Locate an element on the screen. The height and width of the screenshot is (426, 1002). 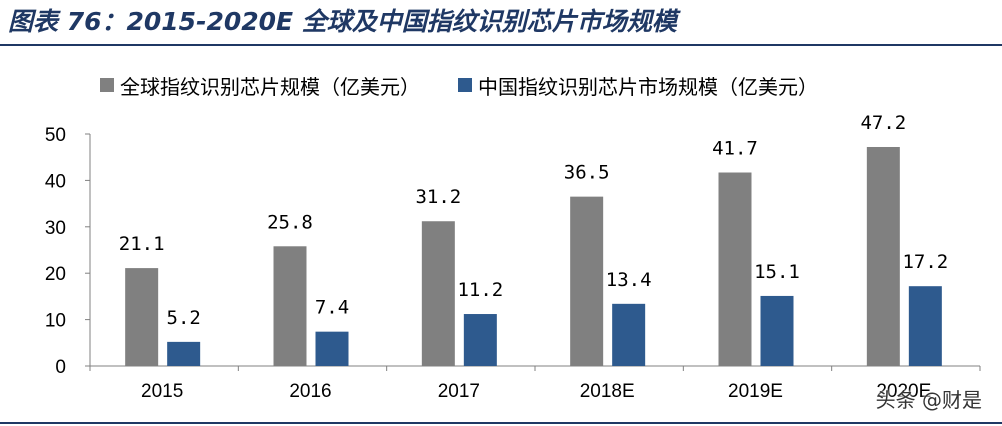
x-tick-label: 2019E is located at coordinates (755, 391).